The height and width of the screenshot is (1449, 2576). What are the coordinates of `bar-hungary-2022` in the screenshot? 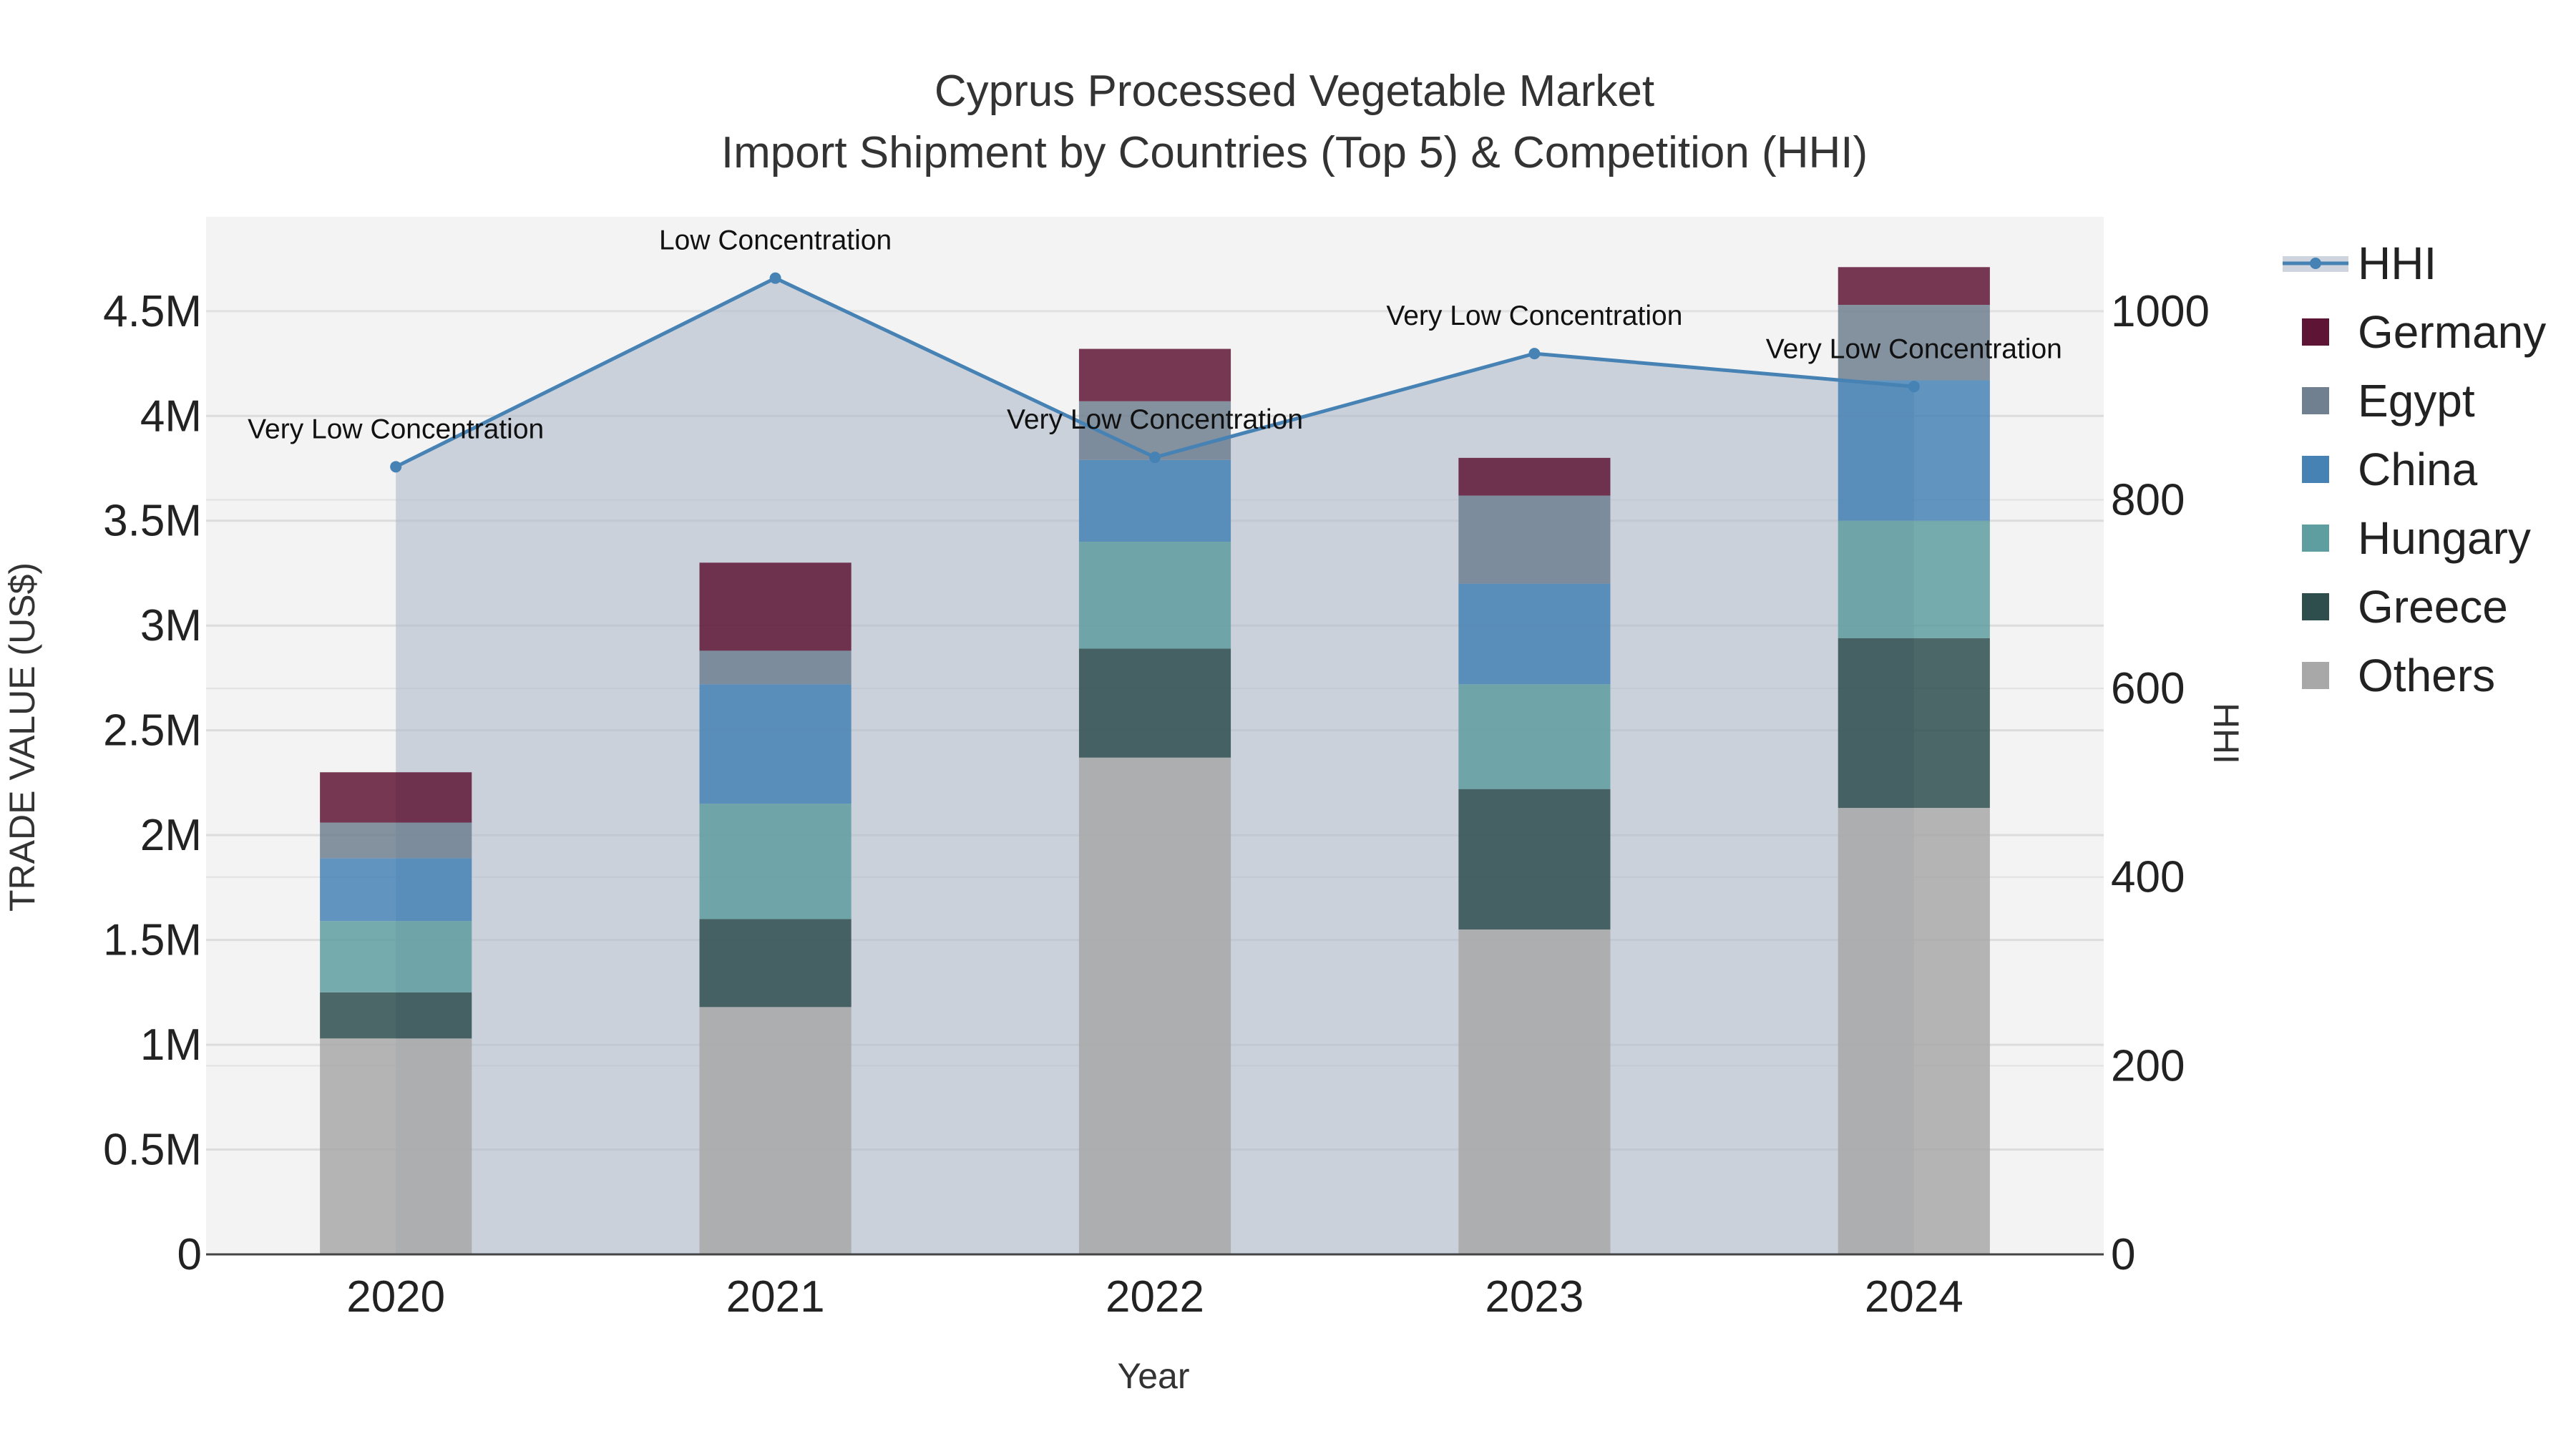 It's located at (1154, 595).